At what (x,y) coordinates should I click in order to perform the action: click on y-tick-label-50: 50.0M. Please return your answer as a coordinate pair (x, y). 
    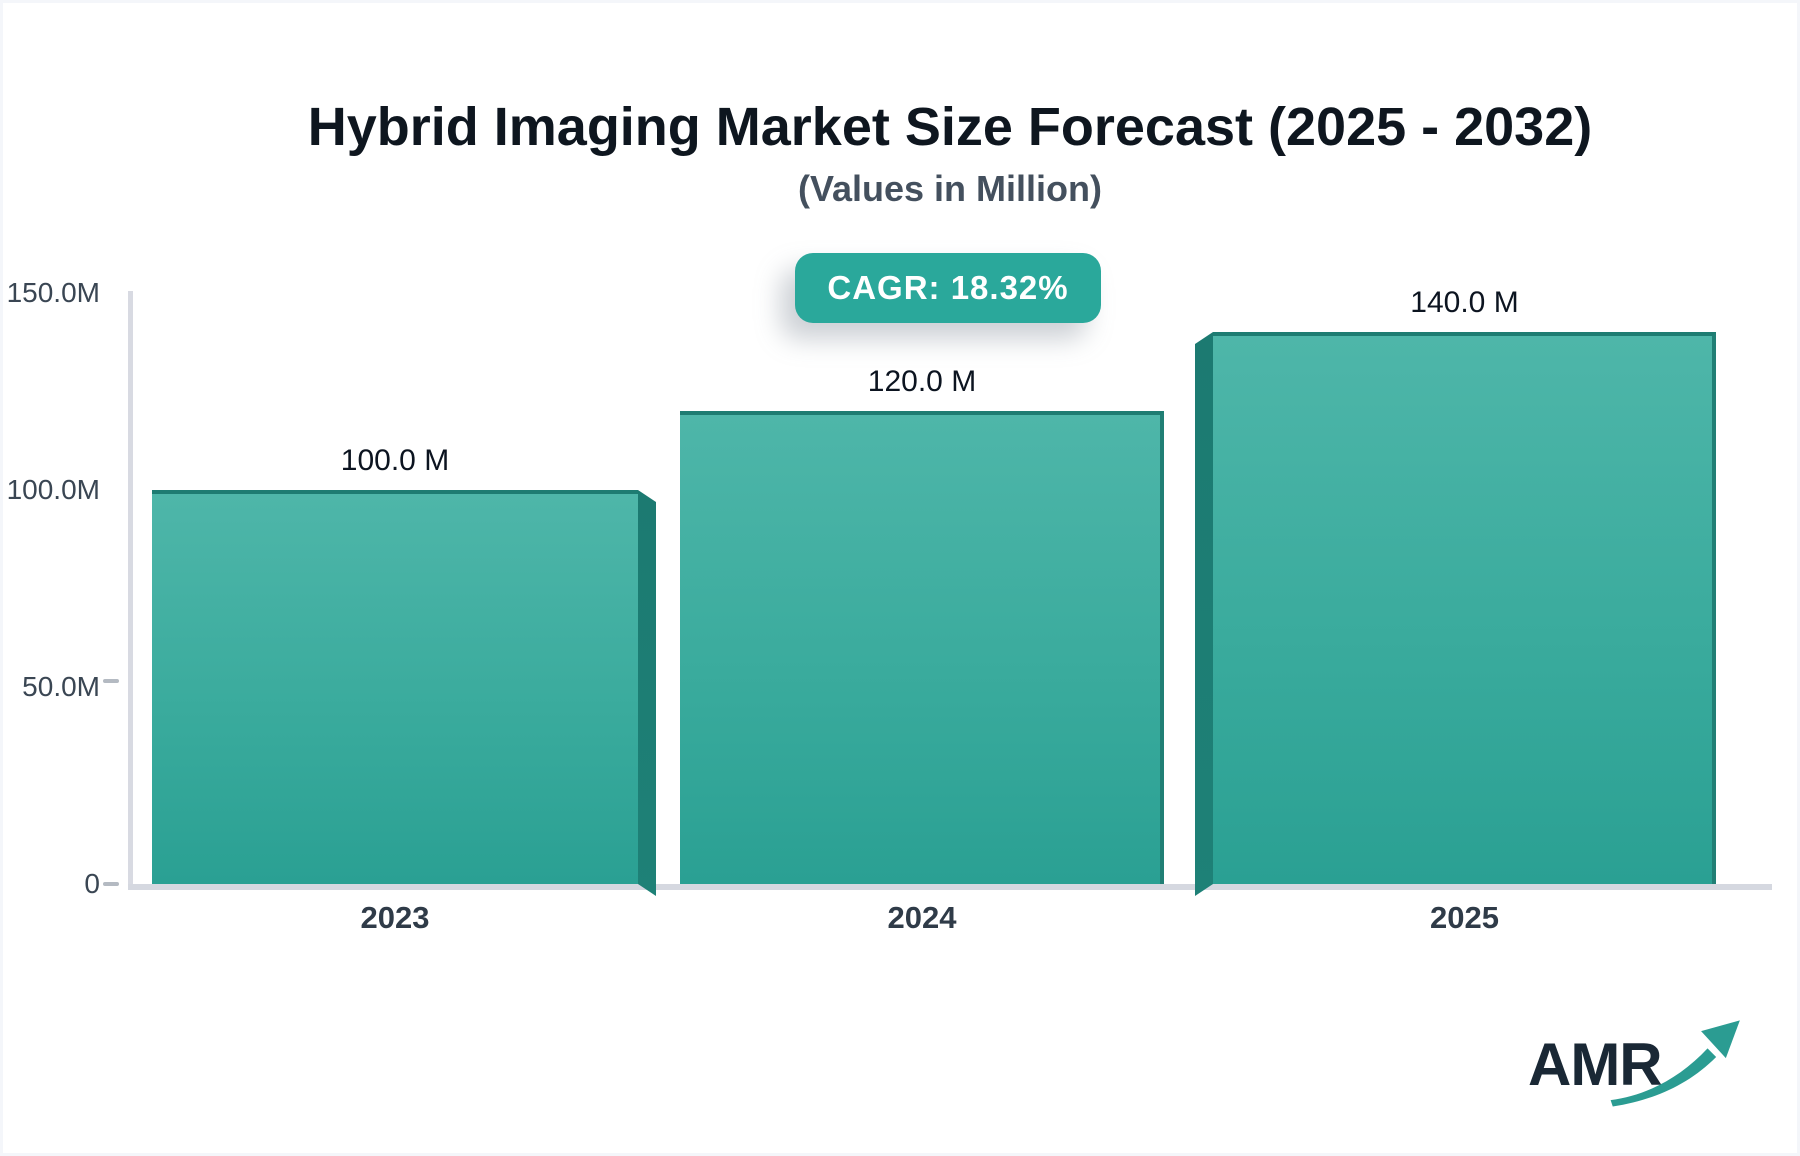
    Looking at the image, I should click on (61, 686).